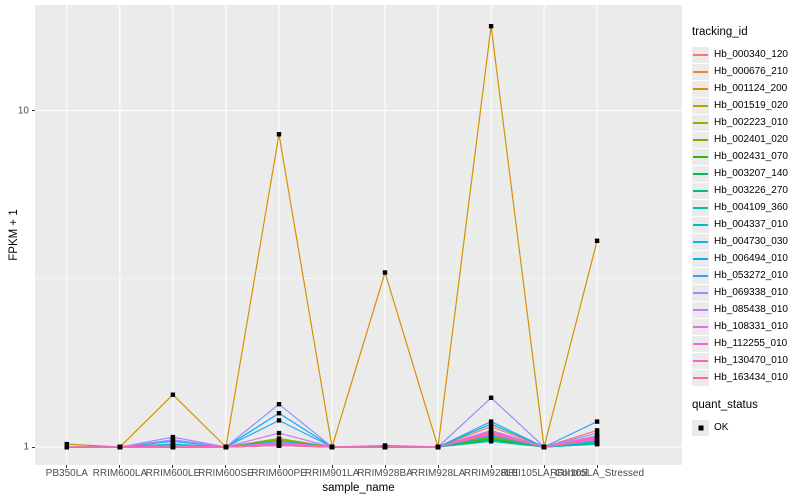 This screenshot has width=800, height=500. What do you see at coordinates (751, 173) in the screenshot?
I see `legend-item-label: Hb_003207_140` at bounding box center [751, 173].